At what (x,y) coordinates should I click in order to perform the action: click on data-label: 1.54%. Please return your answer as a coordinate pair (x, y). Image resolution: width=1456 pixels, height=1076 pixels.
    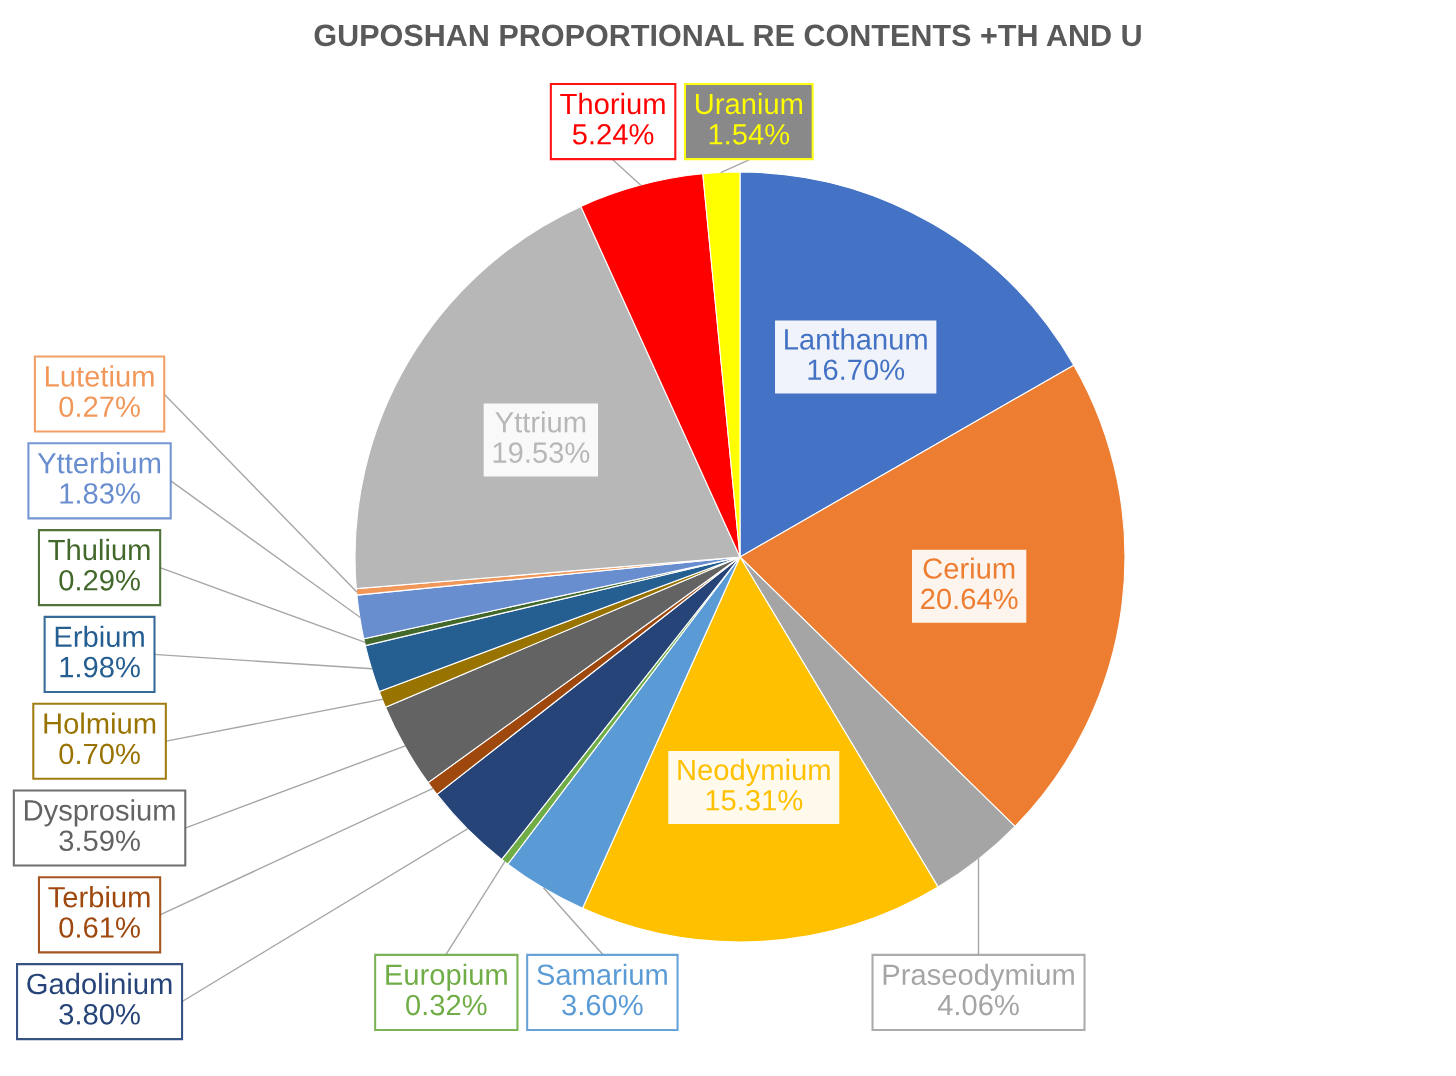
    Looking at the image, I should click on (749, 134).